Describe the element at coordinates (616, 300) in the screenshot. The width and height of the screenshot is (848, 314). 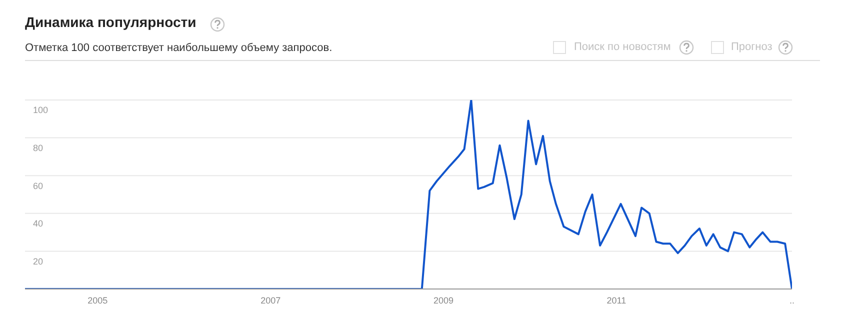
I see `x-tick-label: 2011` at that location.